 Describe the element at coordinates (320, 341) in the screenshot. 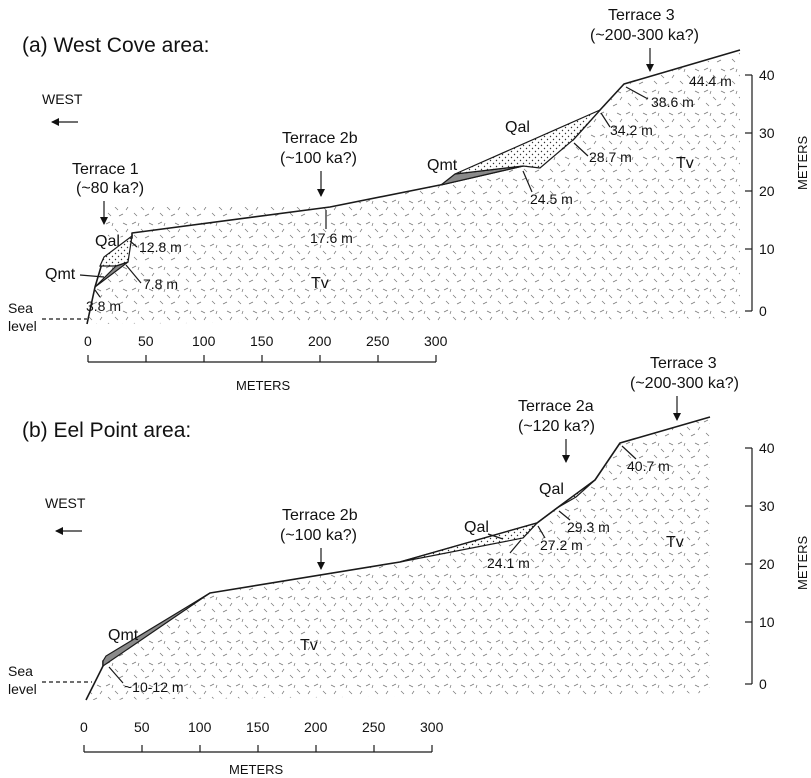

I see `panel-a-x-tick-200: 200` at that location.